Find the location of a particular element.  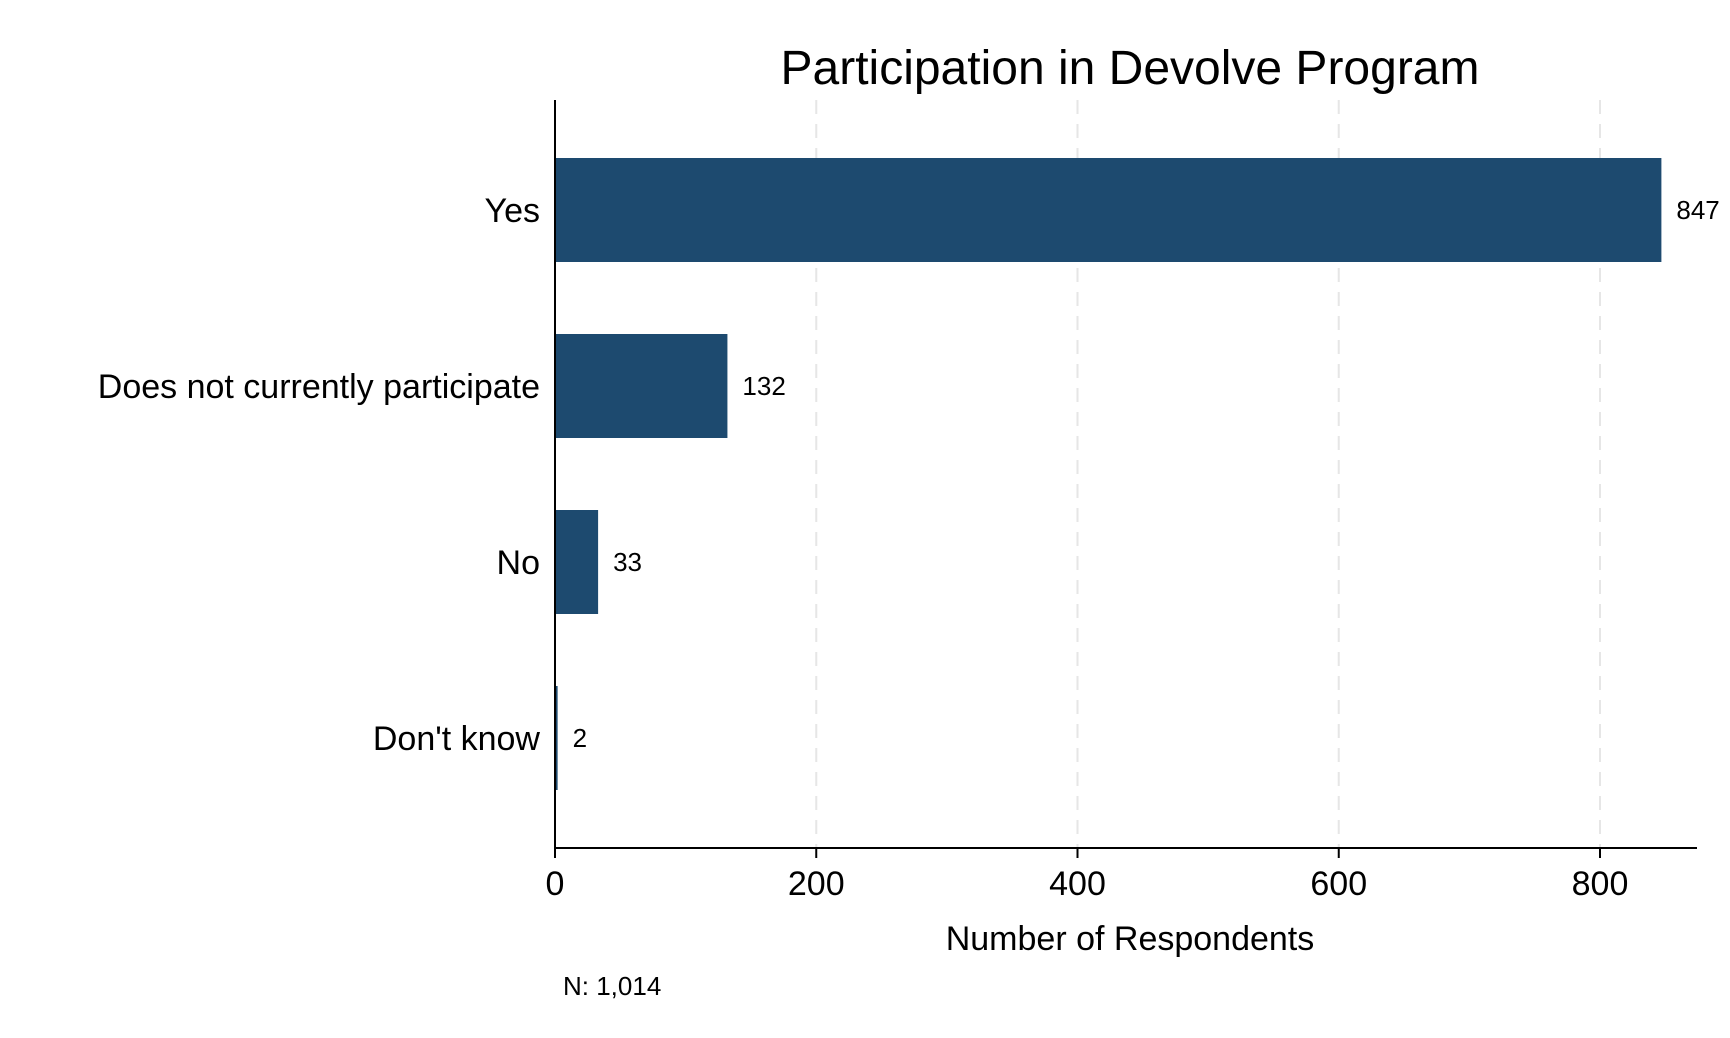

x-tick-label: 800 is located at coordinates (1600, 884).